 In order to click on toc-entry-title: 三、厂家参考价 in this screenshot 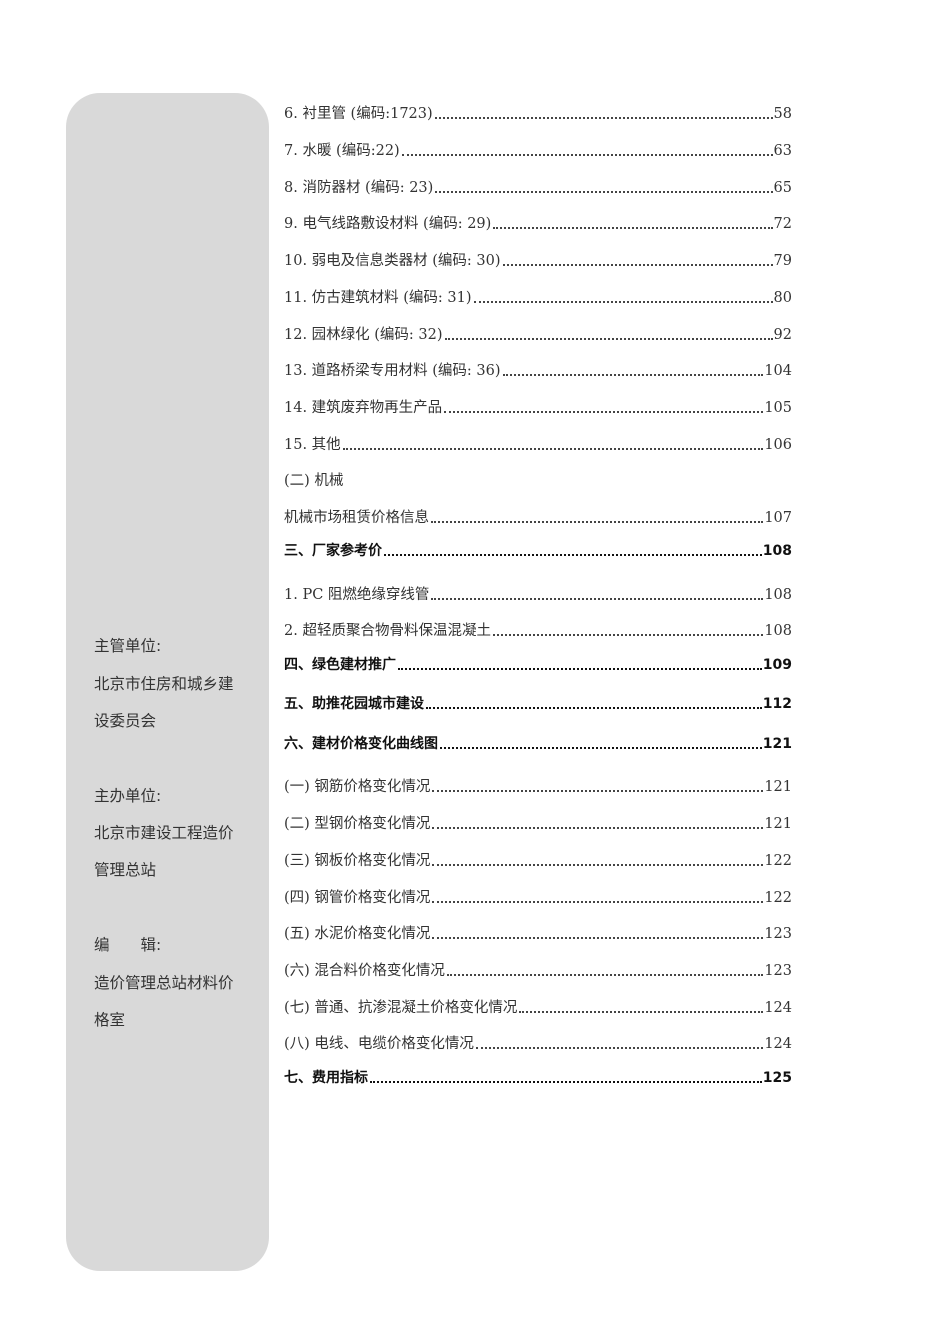, I will do `click(333, 551)`.